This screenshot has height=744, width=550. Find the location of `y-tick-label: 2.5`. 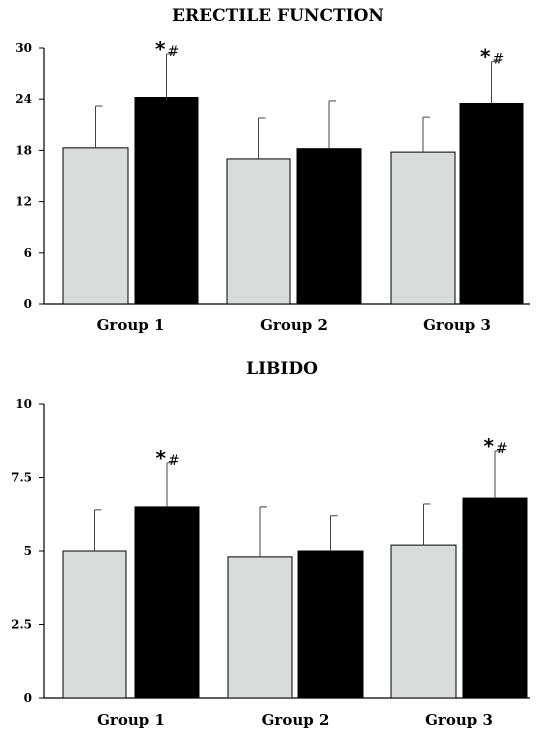

y-tick-label: 2.5 is located at coordinates (21, 625).